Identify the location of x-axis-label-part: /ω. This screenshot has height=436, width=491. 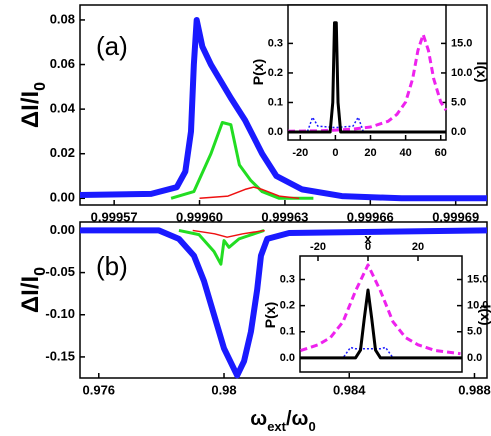
(297, 419).